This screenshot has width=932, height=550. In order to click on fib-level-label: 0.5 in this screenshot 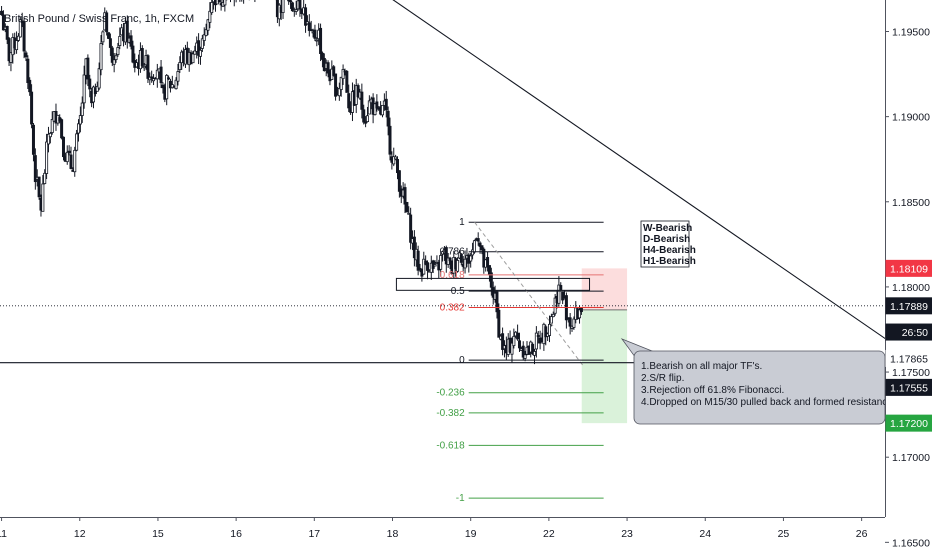, I will do `click(458, 291)`.